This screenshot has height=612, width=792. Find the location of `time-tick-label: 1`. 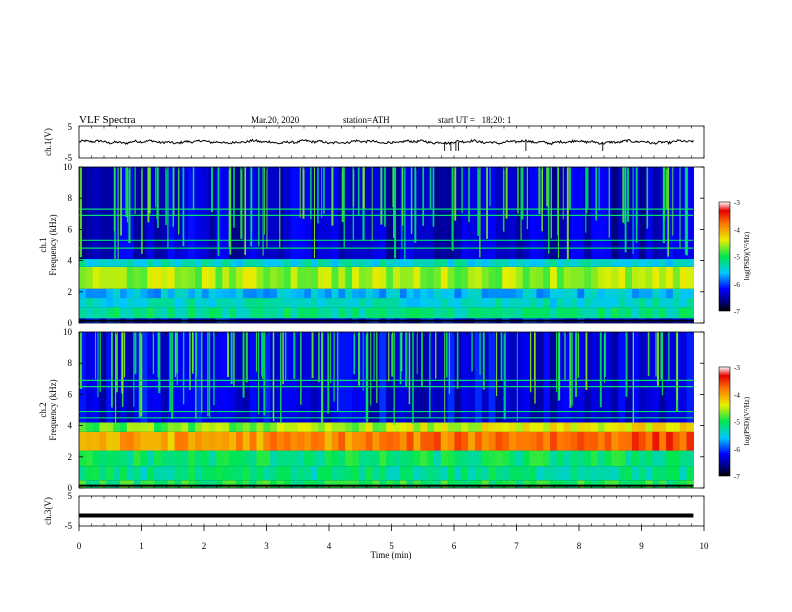

time-tick-label: 1 is located at coordinates (141, 546).